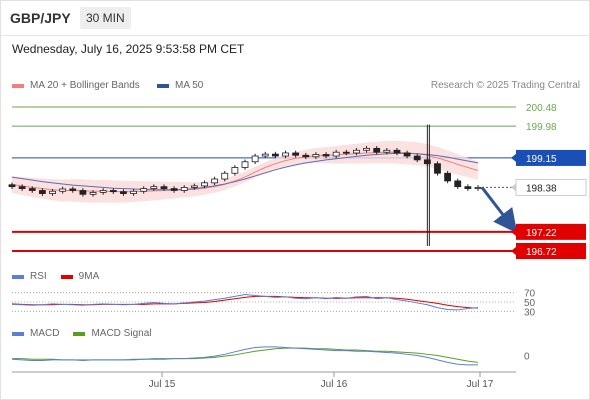 This screenshot has width=590, height=400. Describe the element at coordinates (513, 187) in the screenshot. I see `last-price-pointer` at that location.